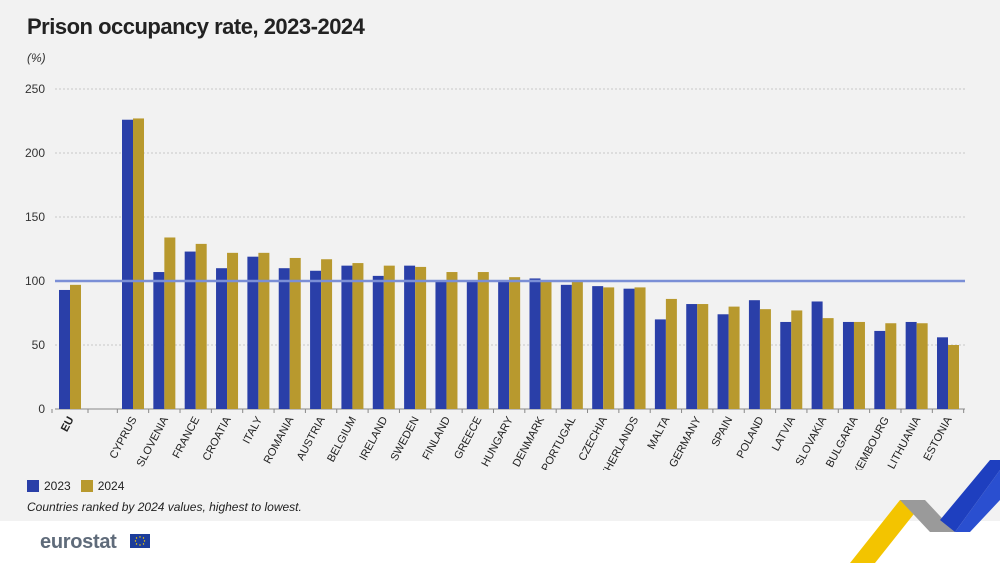 This screenshot has height=563, width=1000. I want to click on x-tick-label-hungary: HUNGARY, so click(497, 441).